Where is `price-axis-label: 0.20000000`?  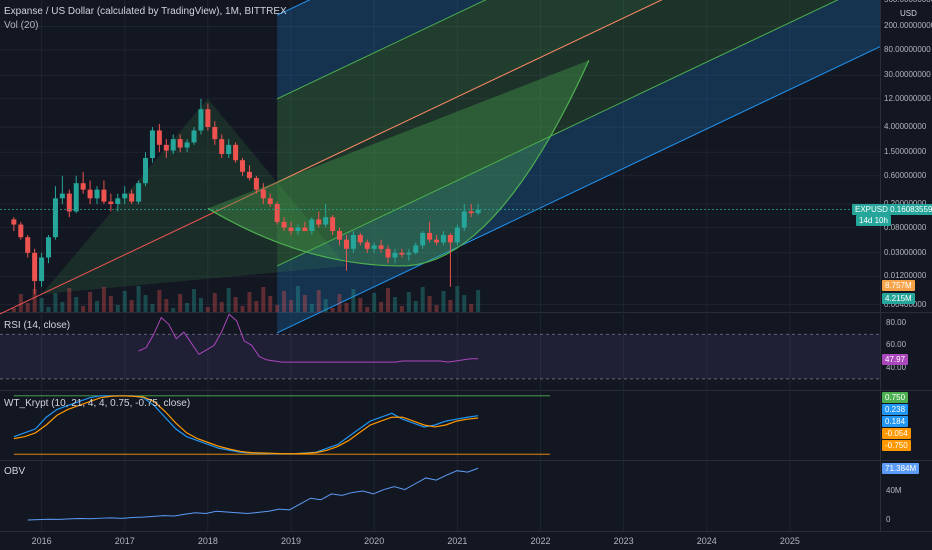
price-axis-label: 0.20000000 is located at coordinates (905, 203).